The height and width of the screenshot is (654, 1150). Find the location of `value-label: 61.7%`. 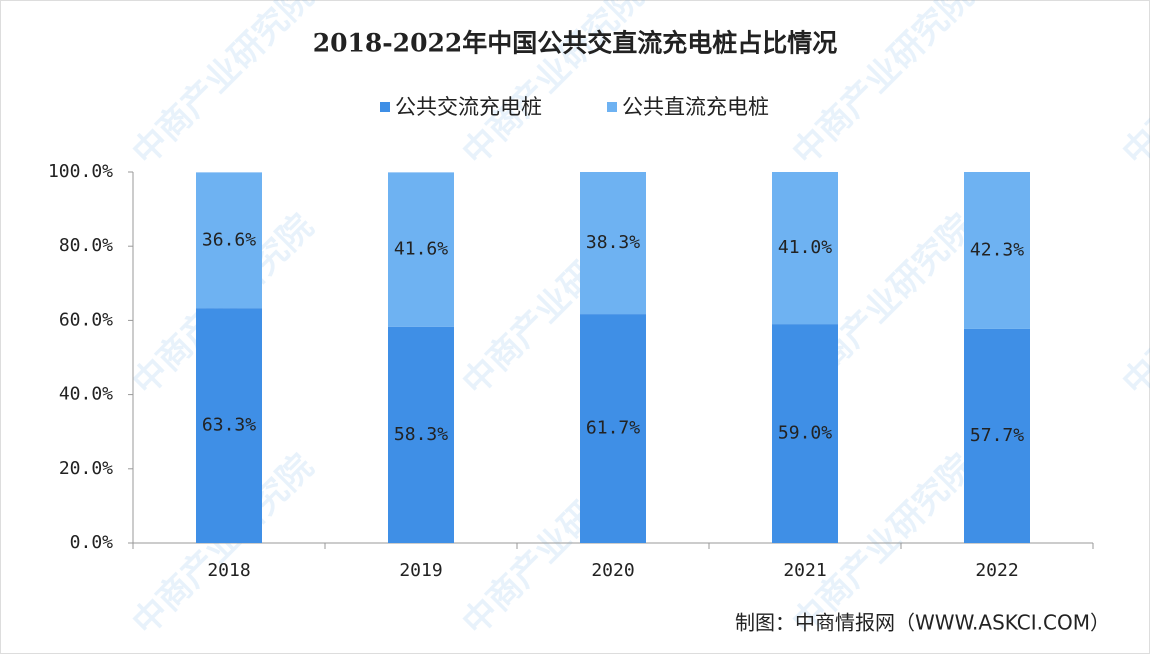

value-label: 61.7% is located at coordinates (613, 428).